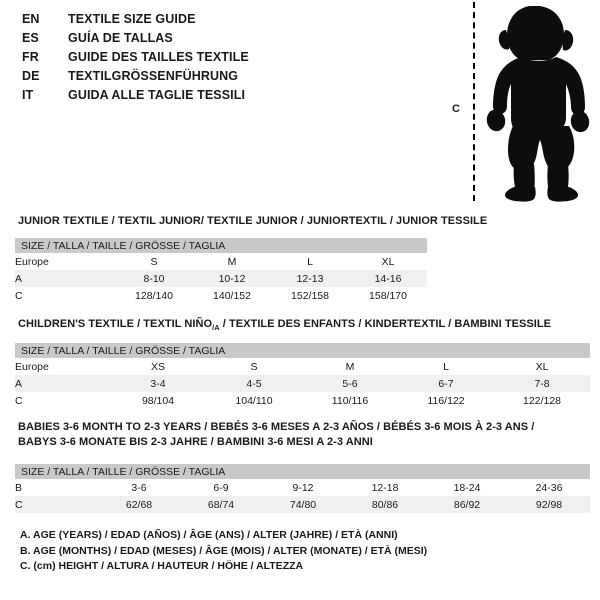 The image size is (600, 600). What do you see at coordinates (310, 295) in the screenshot?
I see `cell-value: 152/158` at bounding box center [310, 295].